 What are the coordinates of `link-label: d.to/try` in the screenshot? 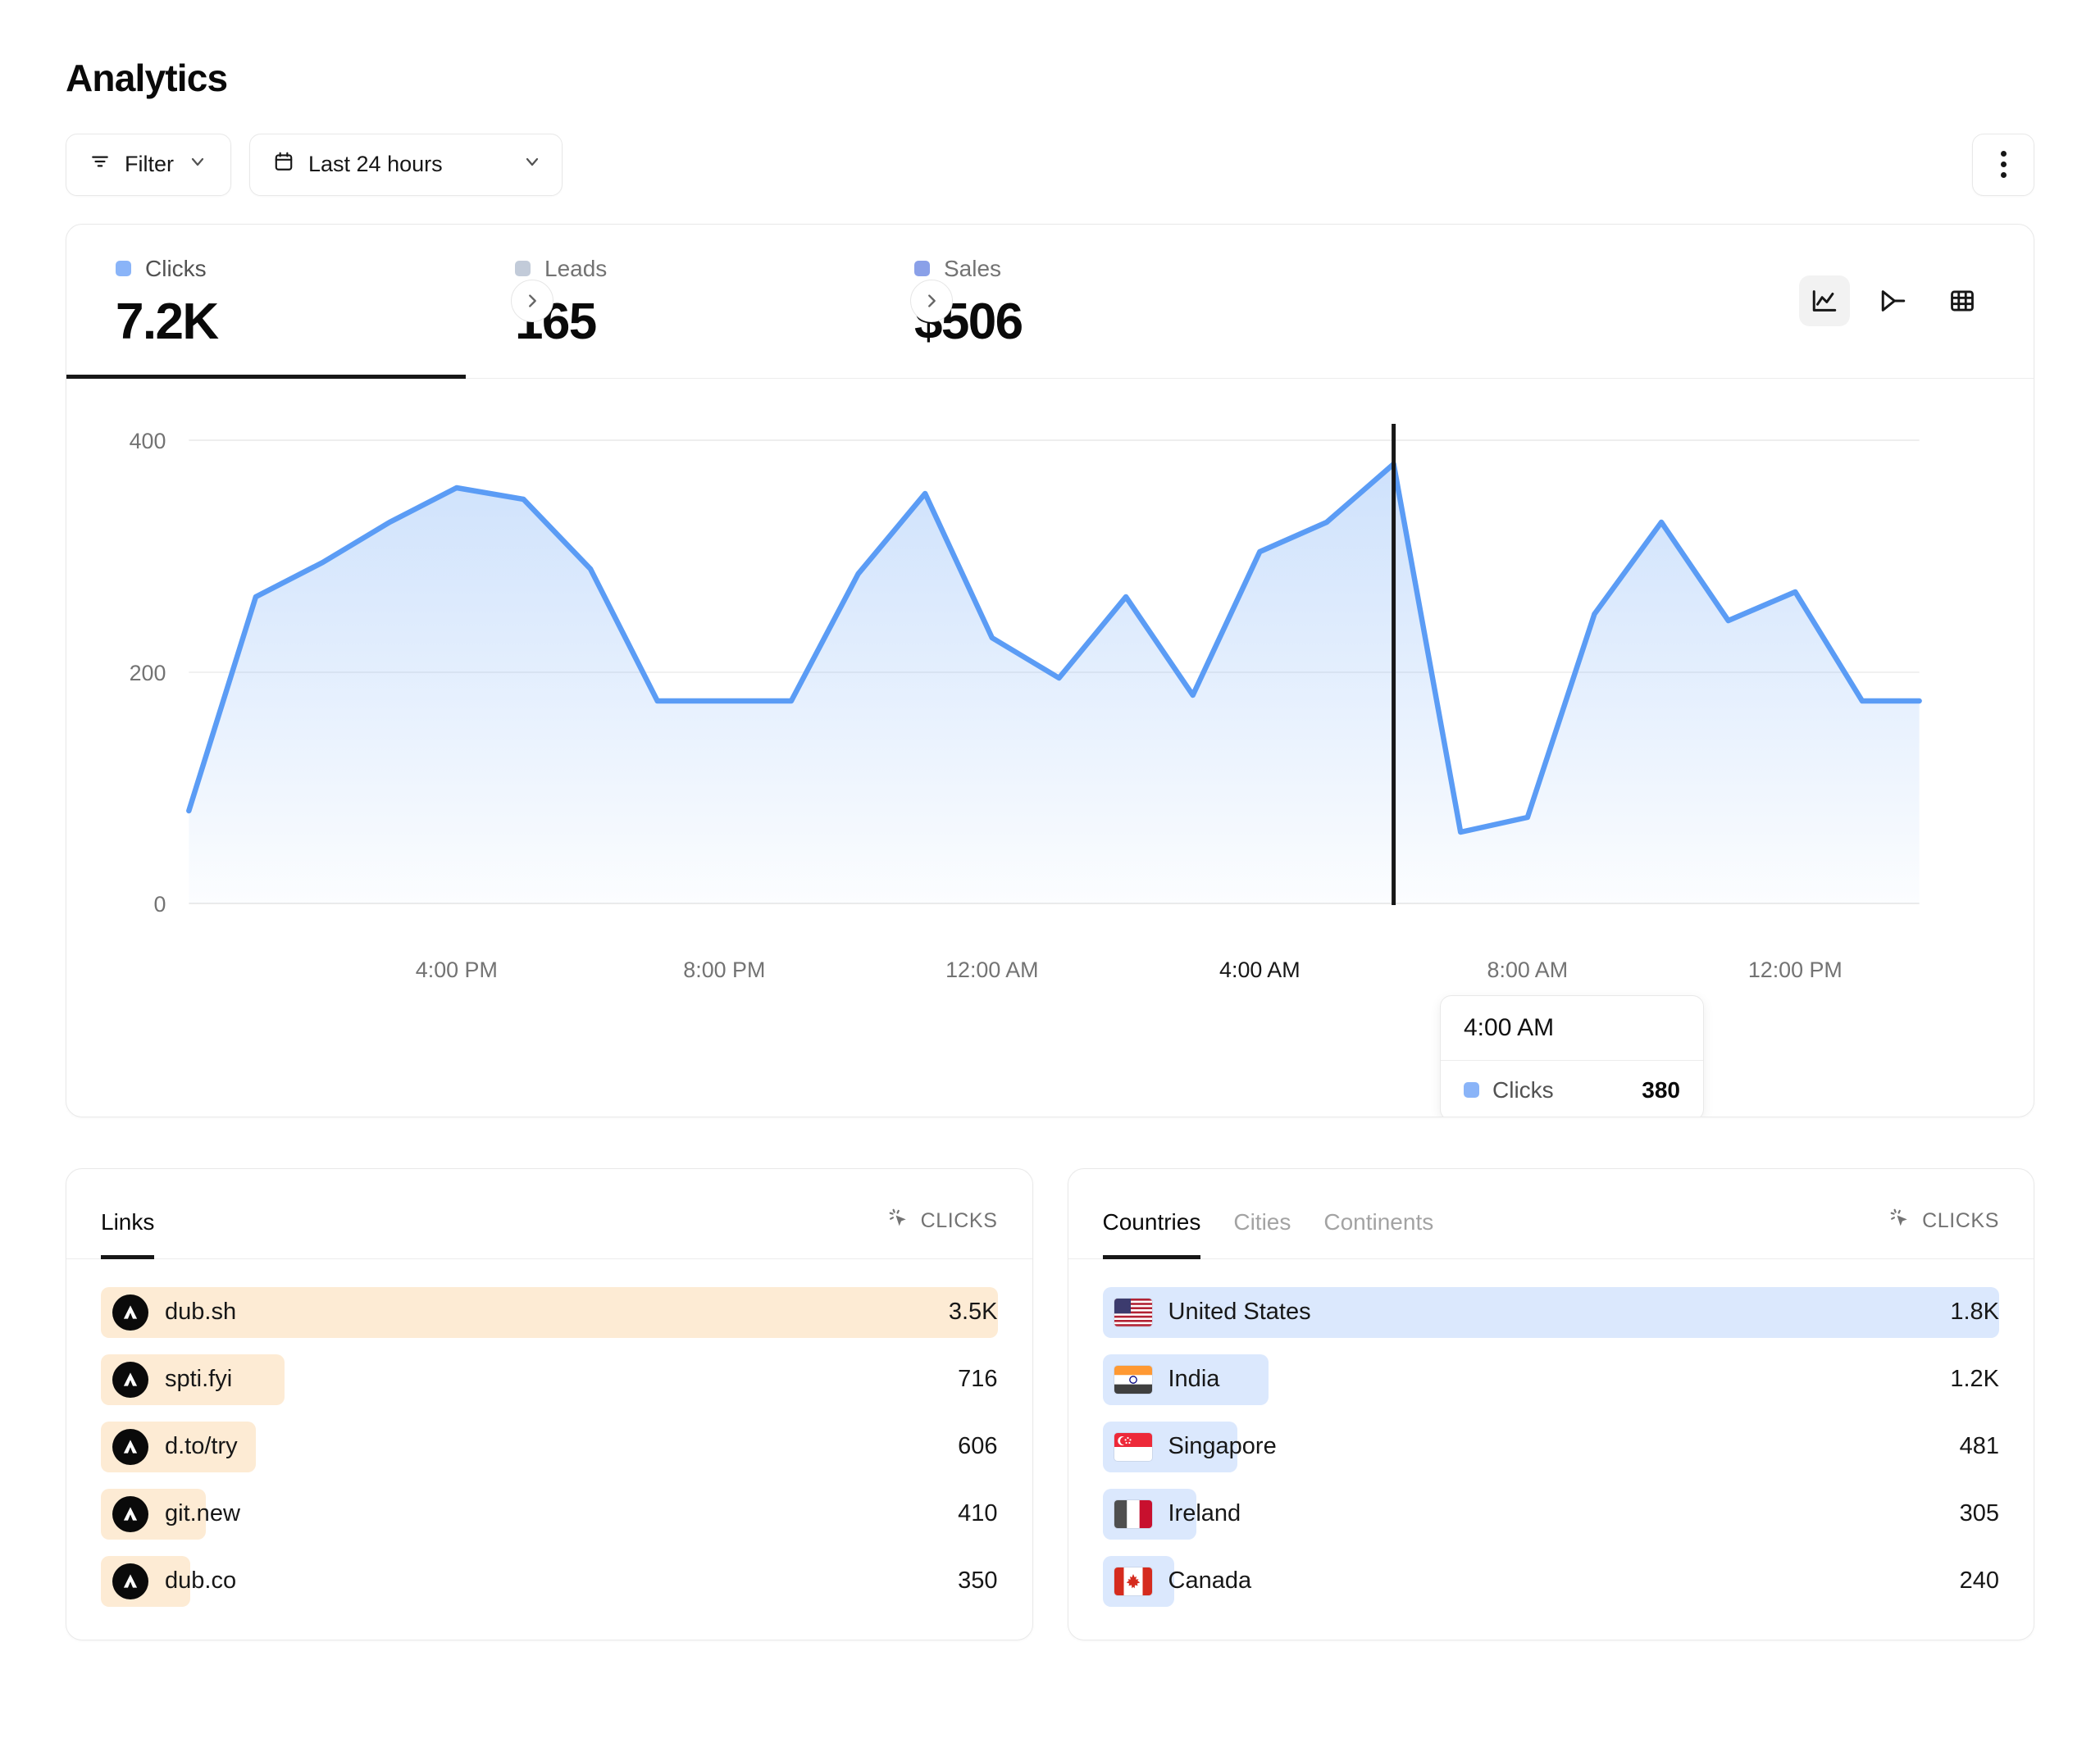 It's located at (201, 1446).